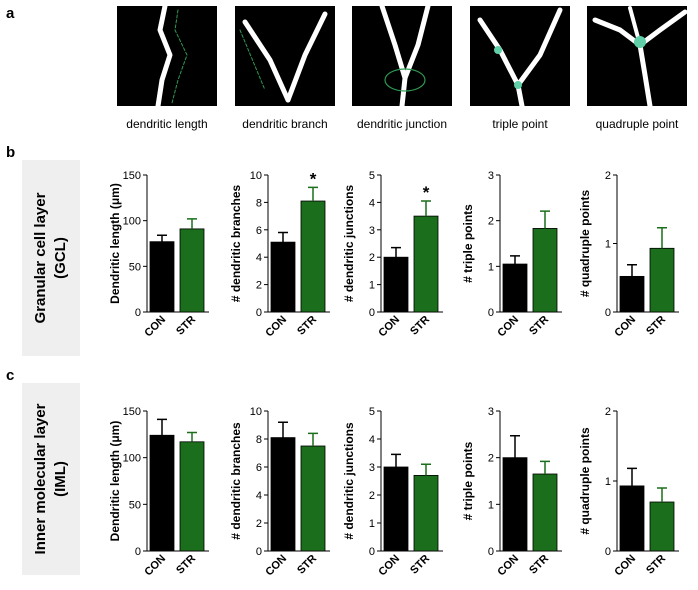 Image resolution: width=698 pixels, height=590 pixels. What do you see at coordinates (637, 124) in the screenshot?
I see `image-caption: quadruple point` at bounding box center [637, 124].